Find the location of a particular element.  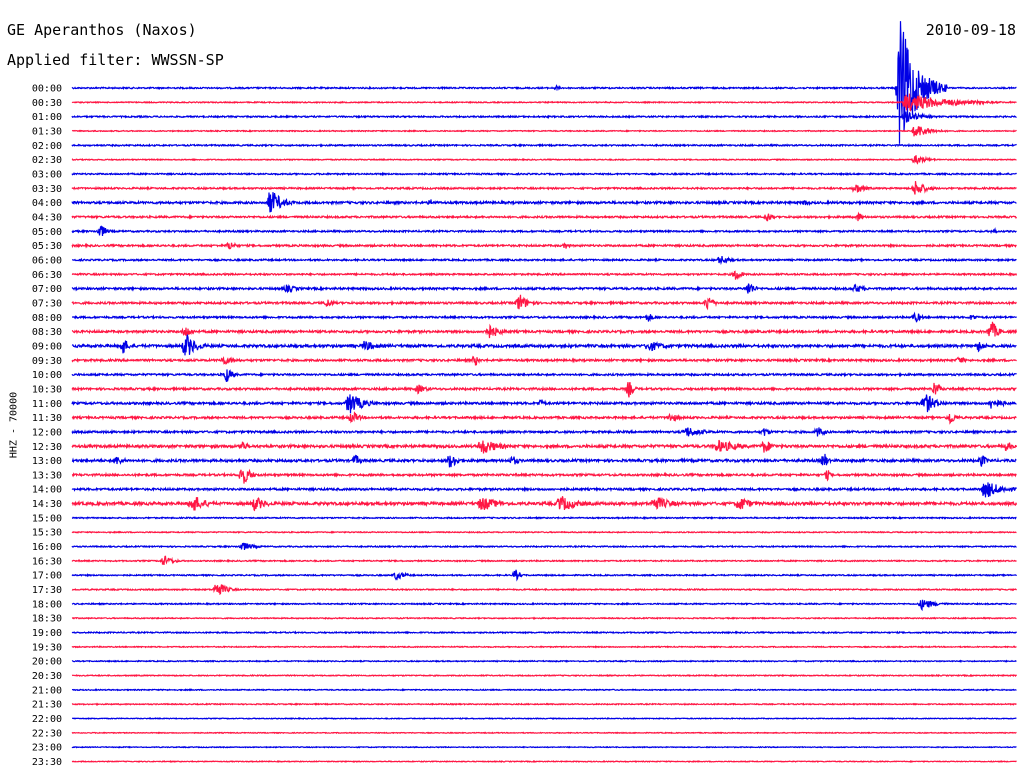

tick-label-0800: 08:00 is located at coordinates (47, 318).